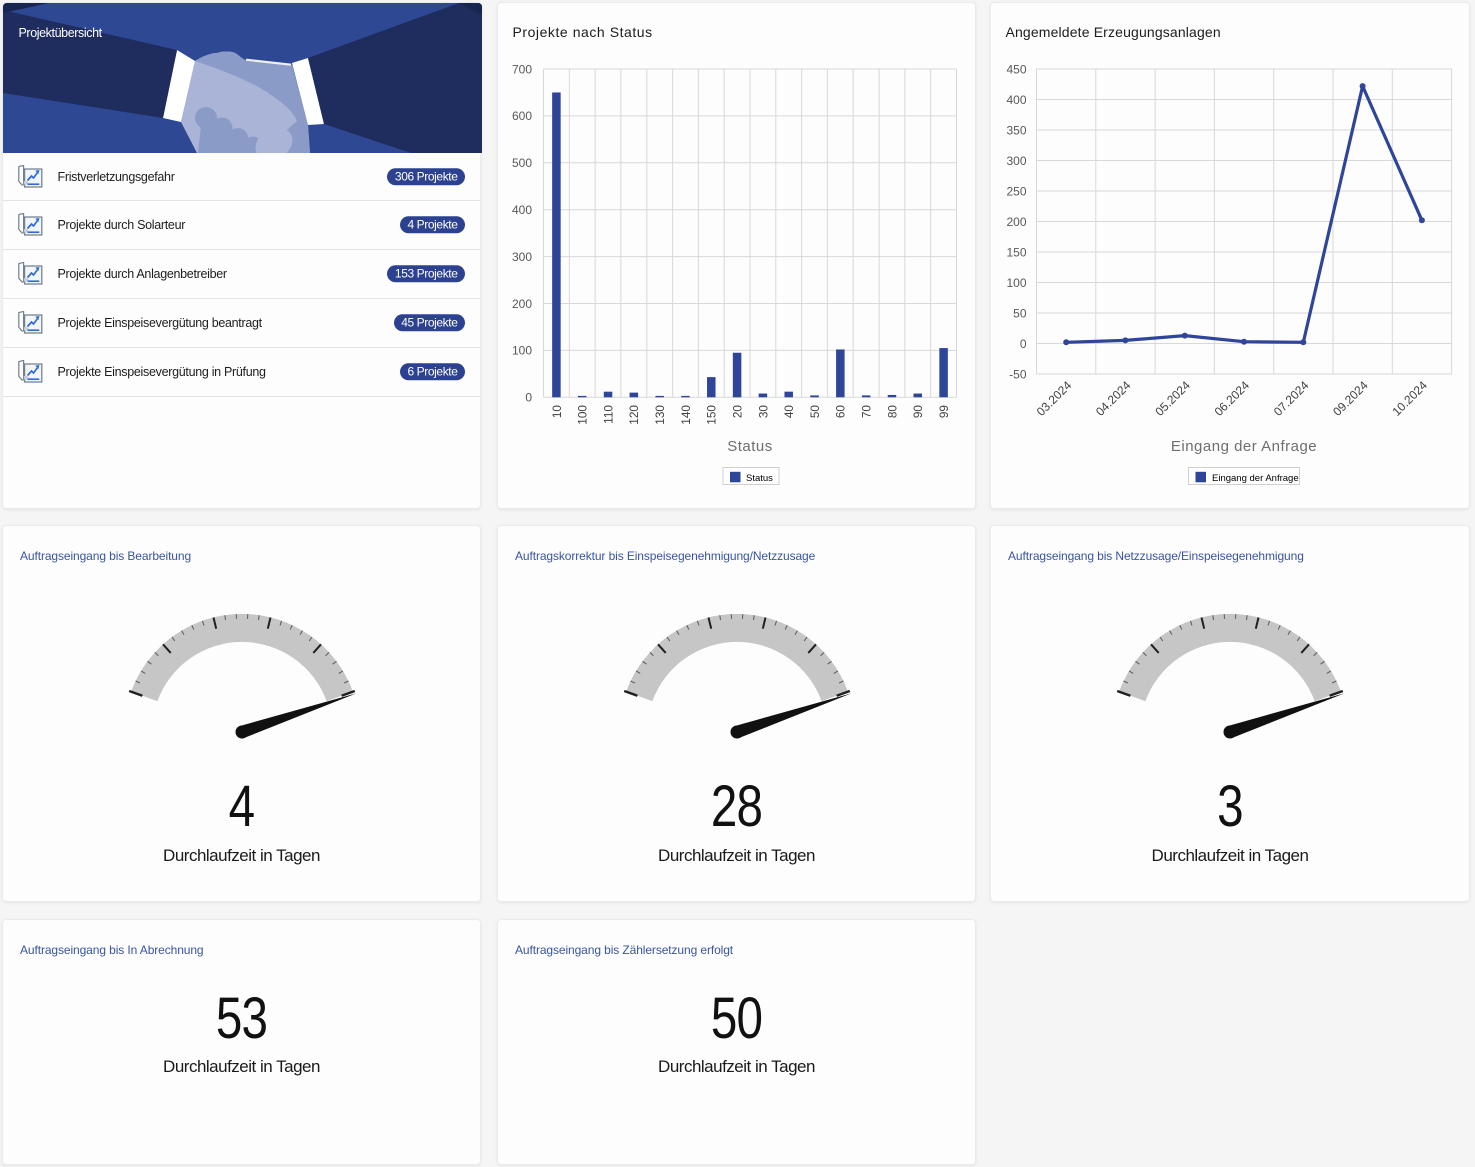  What do you see at coordinates (557, 412) in the screenshot?
I see `svg-text: 10` at bounding box center [557, 412].